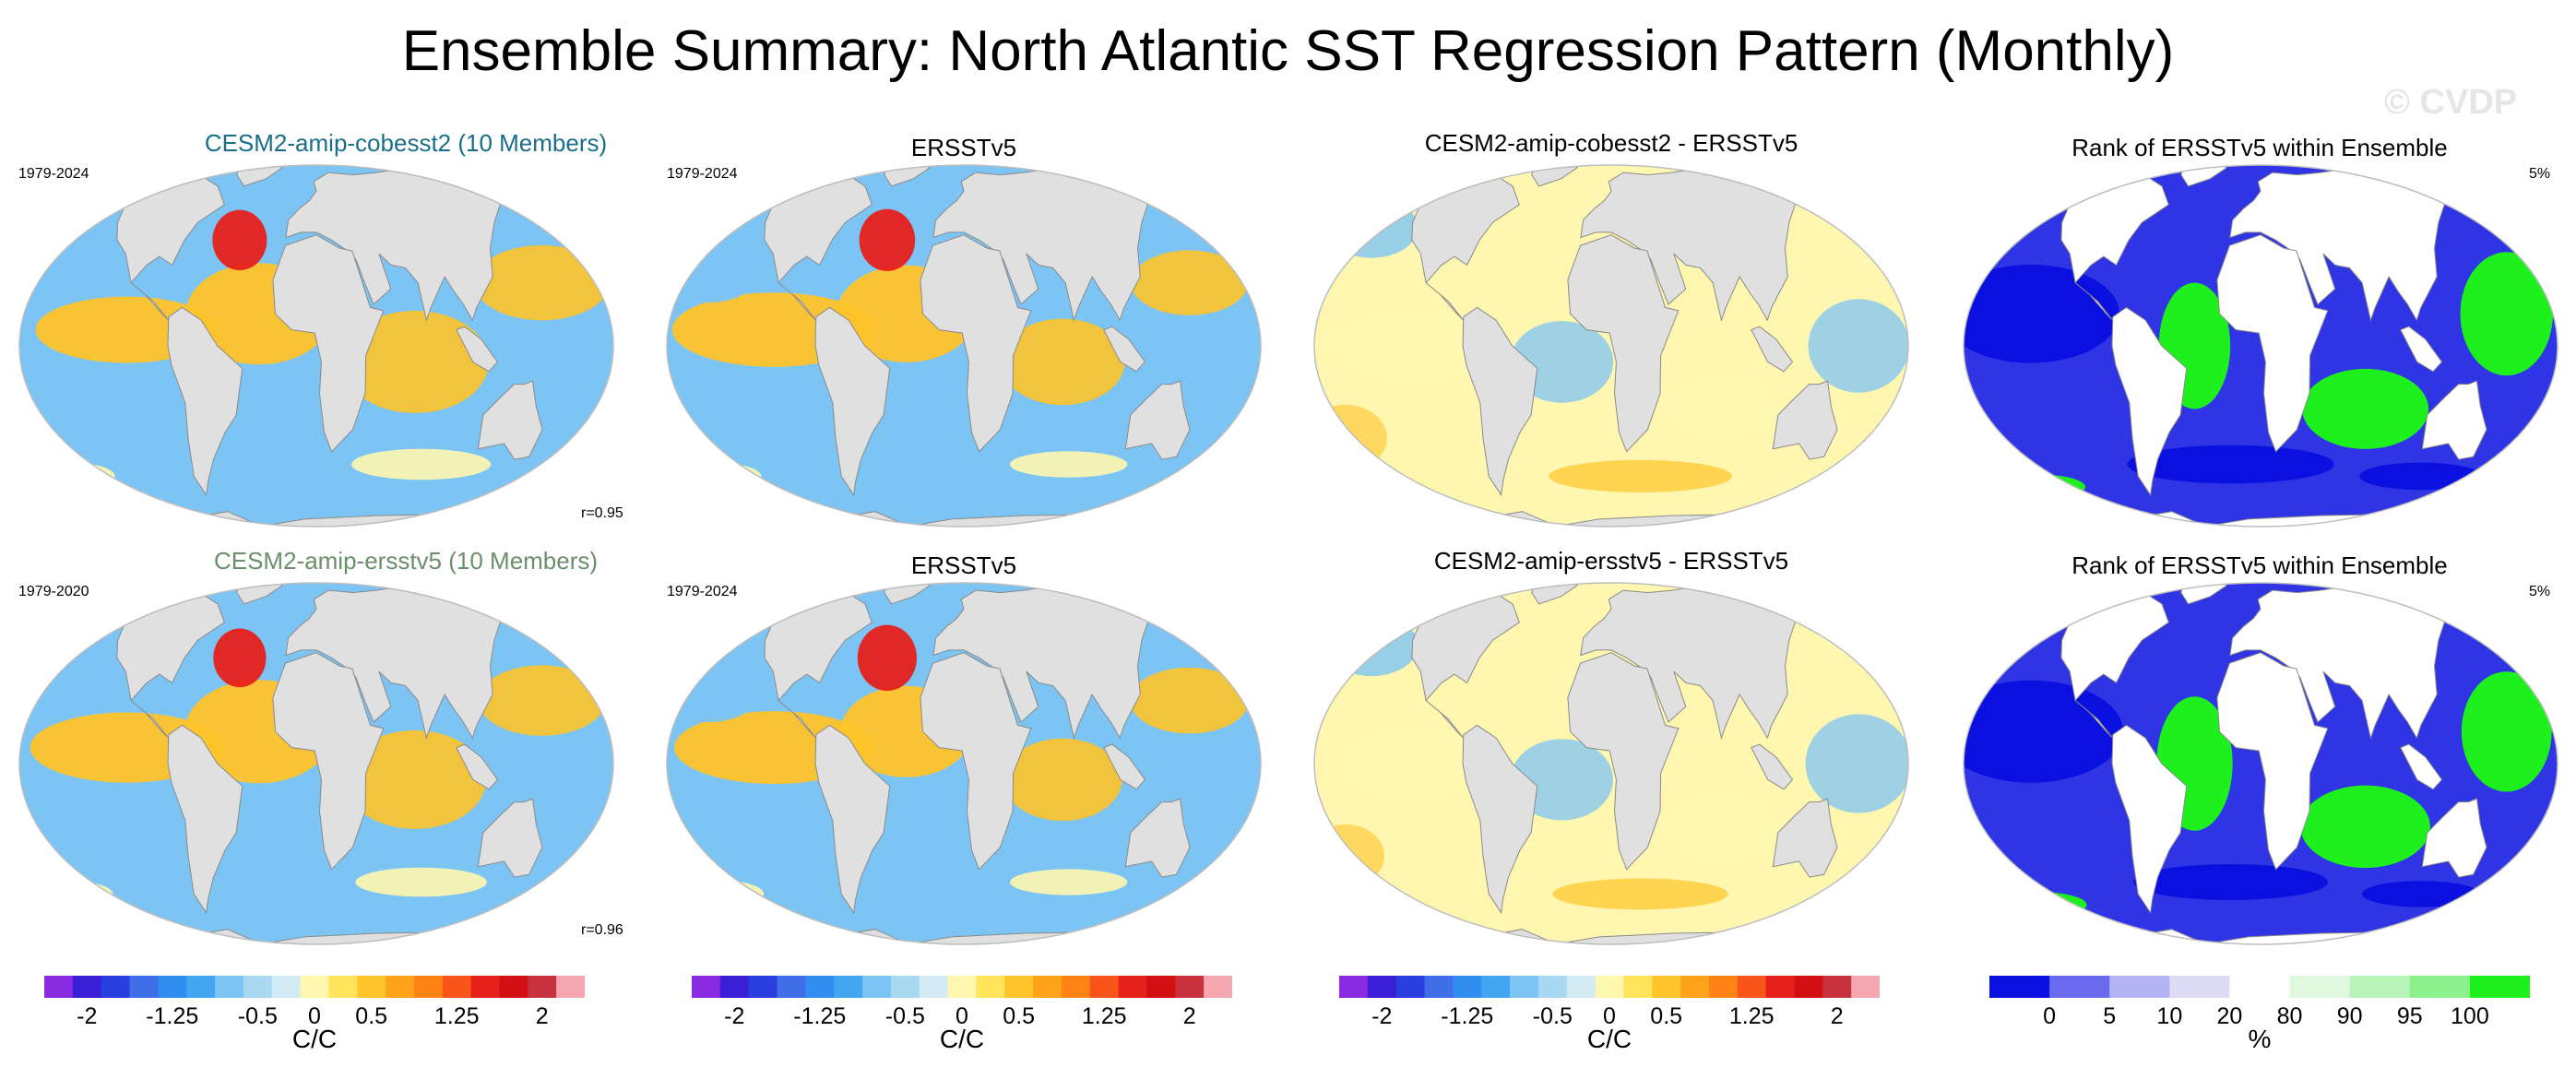 This screenshot has width=2576, height=1079. What do you see at coordinates (315, 1016) in the screenshot?
I see `colorbar-tick-label: 0` at bounding box center [315, 1016].